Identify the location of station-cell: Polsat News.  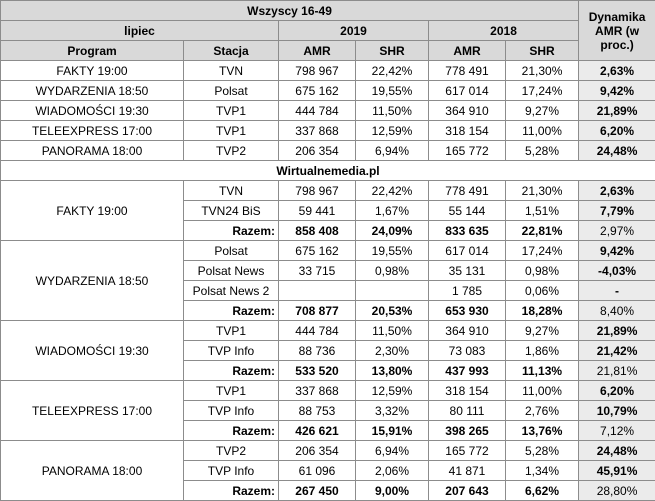
(231, 270).